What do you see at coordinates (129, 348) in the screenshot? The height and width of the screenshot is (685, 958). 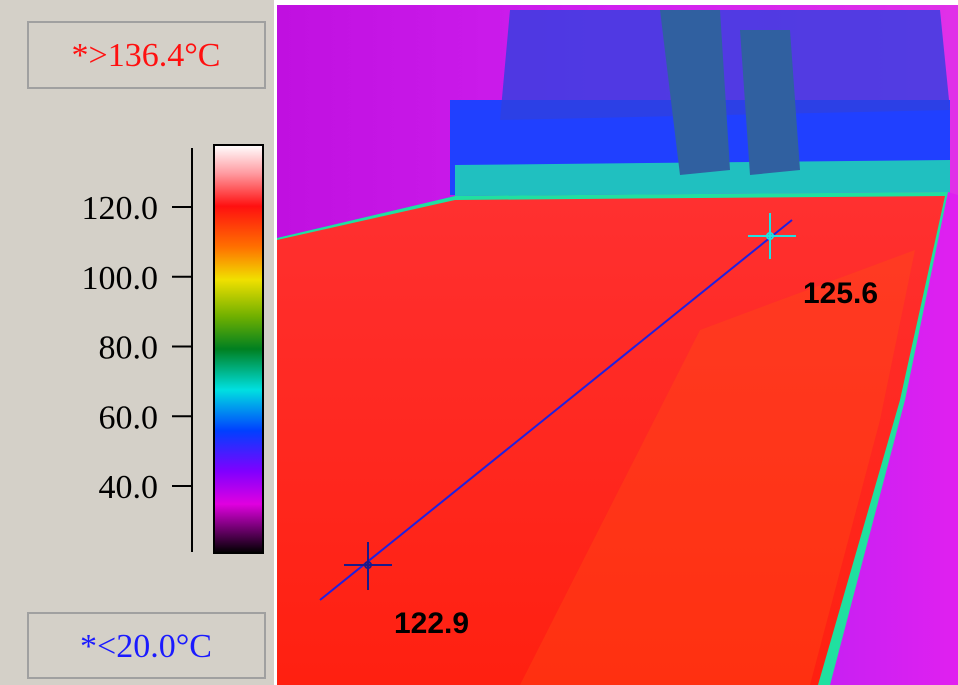 I see `tick-label: 80.0` at bounding box center [129, 348].